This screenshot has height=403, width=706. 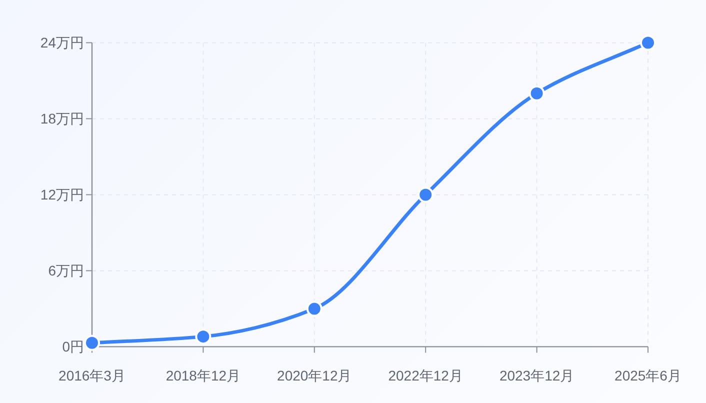 I want to click on y-tick-label: 18万円, so click(x=62, y=118).